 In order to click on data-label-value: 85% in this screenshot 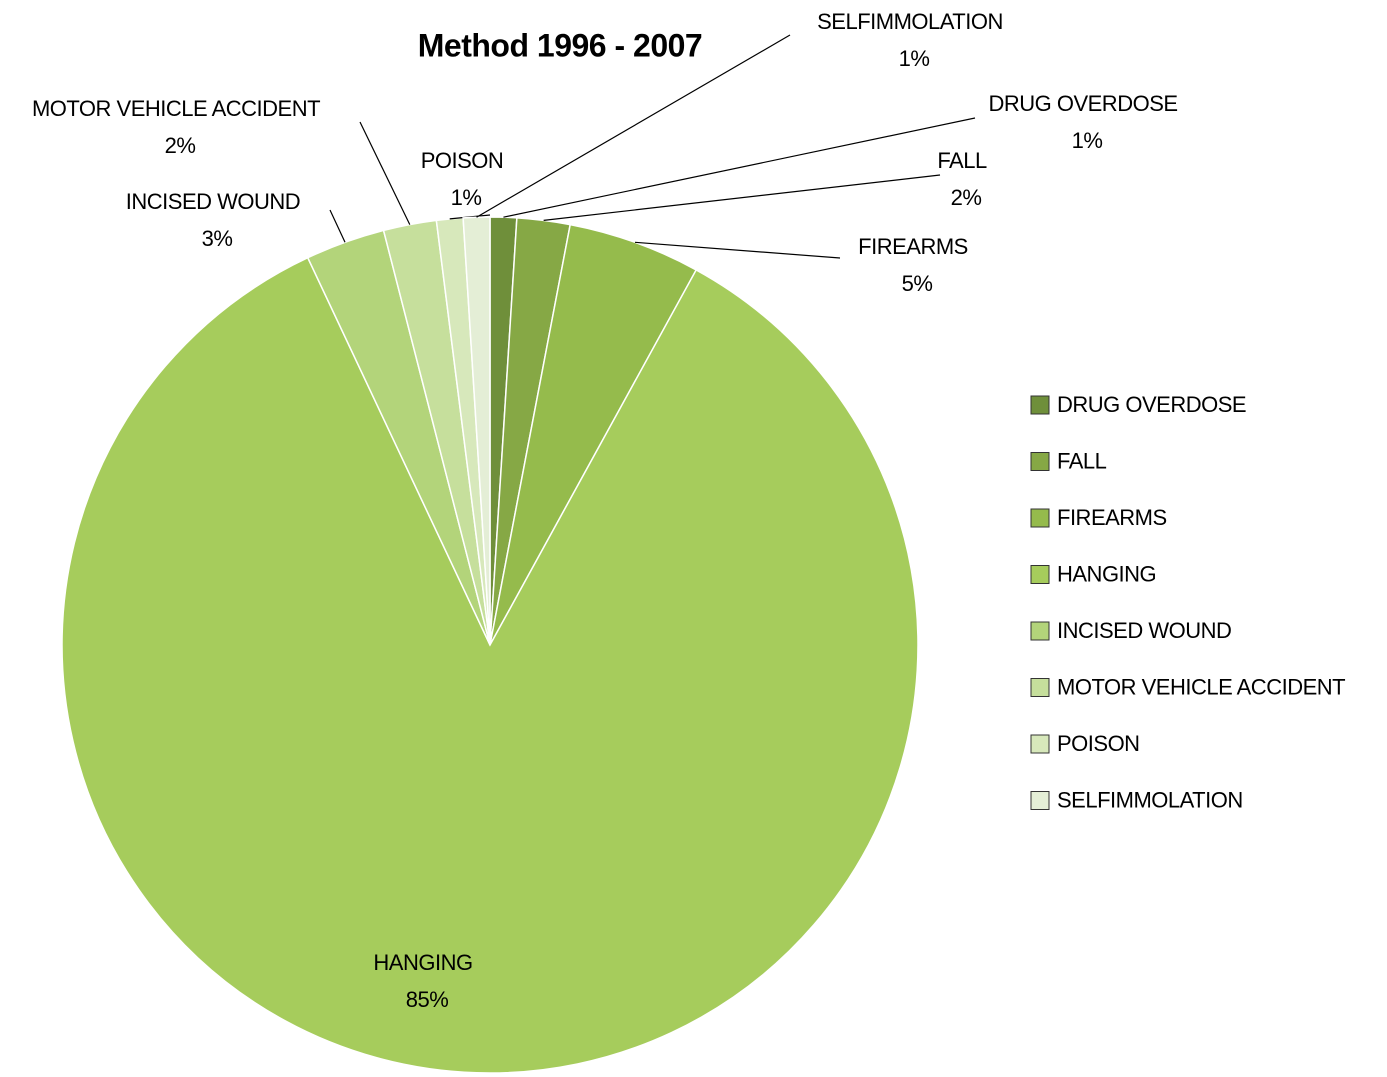, I will do `click(427, 999)`.